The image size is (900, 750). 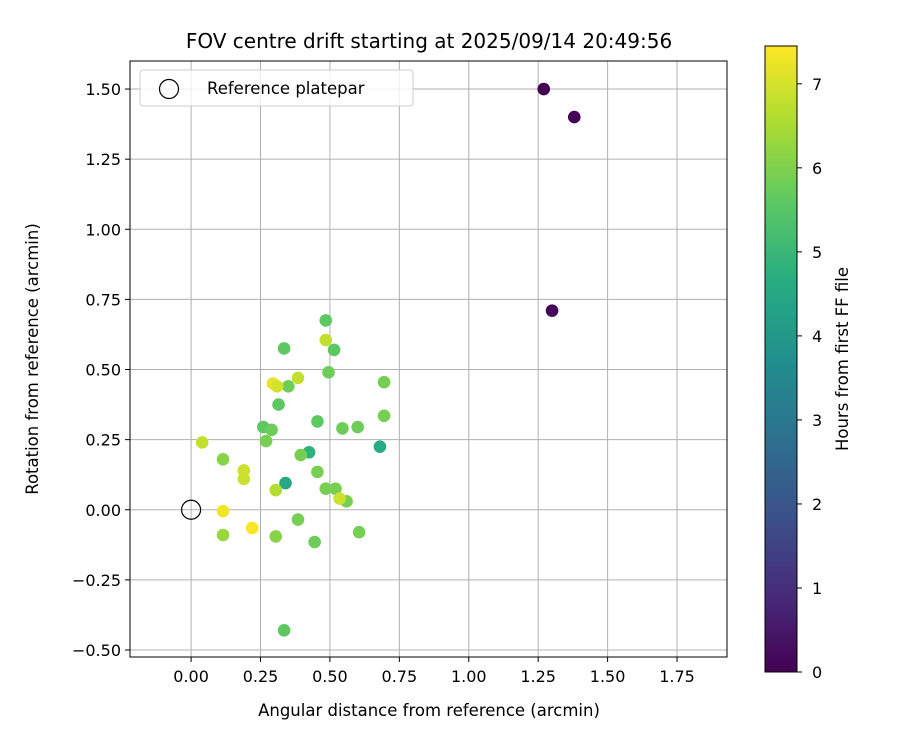 I want to click on legend: Reference platepar, so click(x=276, y=88).